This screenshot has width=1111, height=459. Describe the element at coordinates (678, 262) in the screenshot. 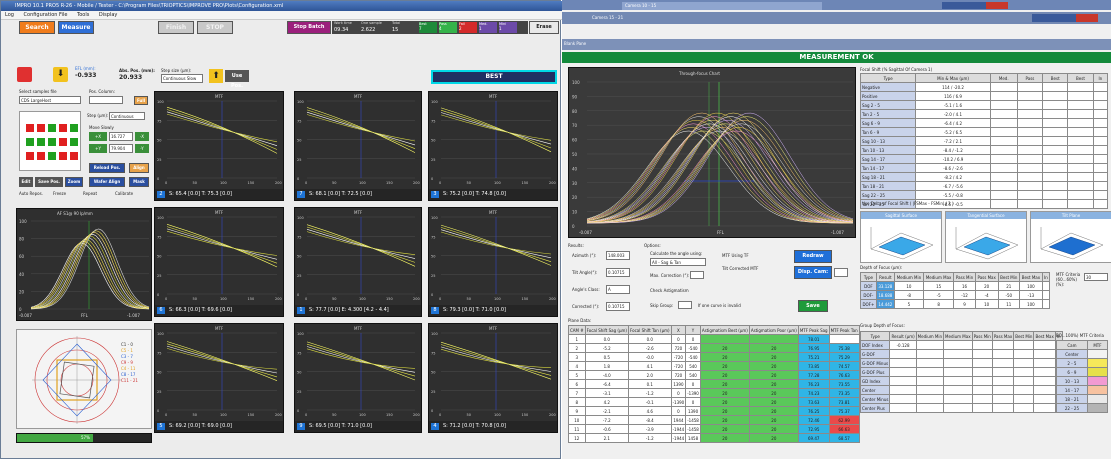

I see `calc-select: All - Sag & Tan` at that location.